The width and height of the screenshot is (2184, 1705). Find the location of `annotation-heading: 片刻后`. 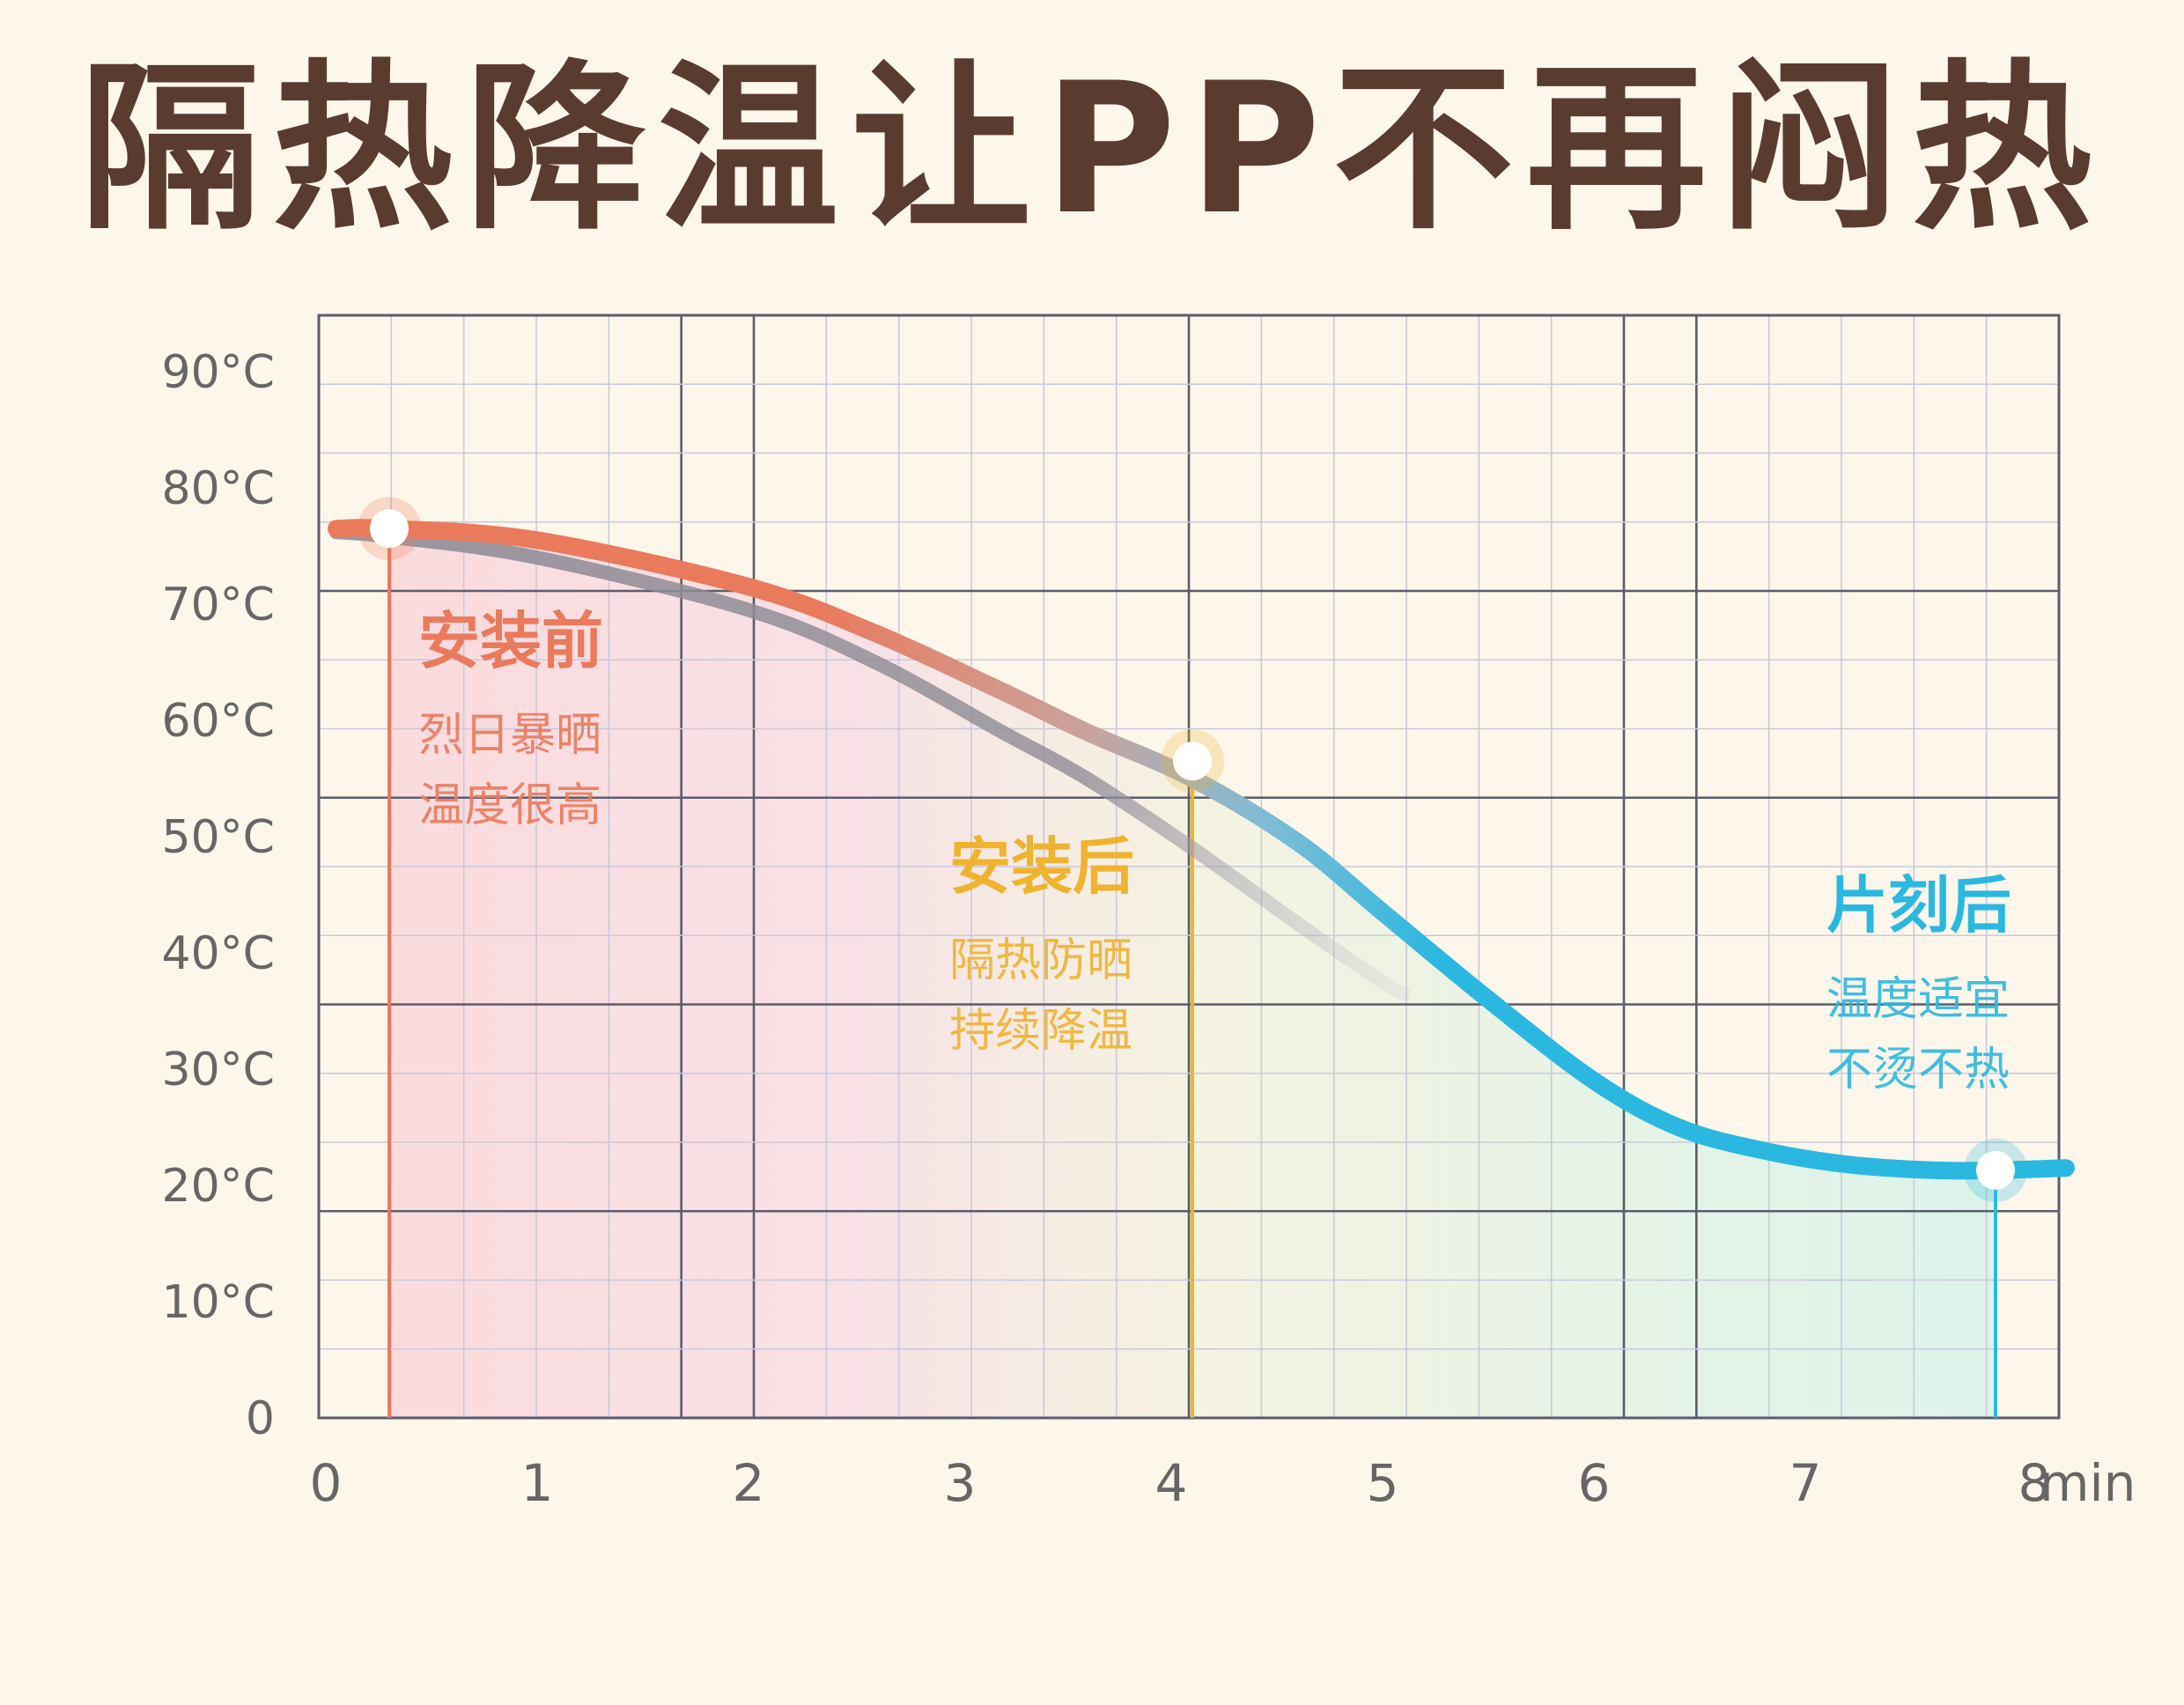

annotation-heading: 片刻后 is located at coordinates (1918, 905).